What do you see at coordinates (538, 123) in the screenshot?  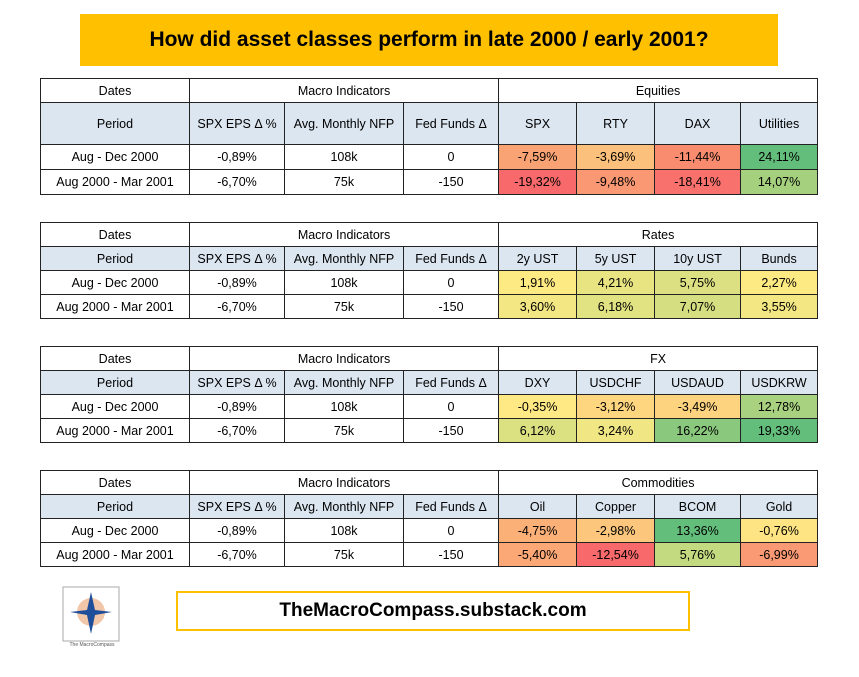 I see `column-header: SPX` at bounding box center [538, 123].